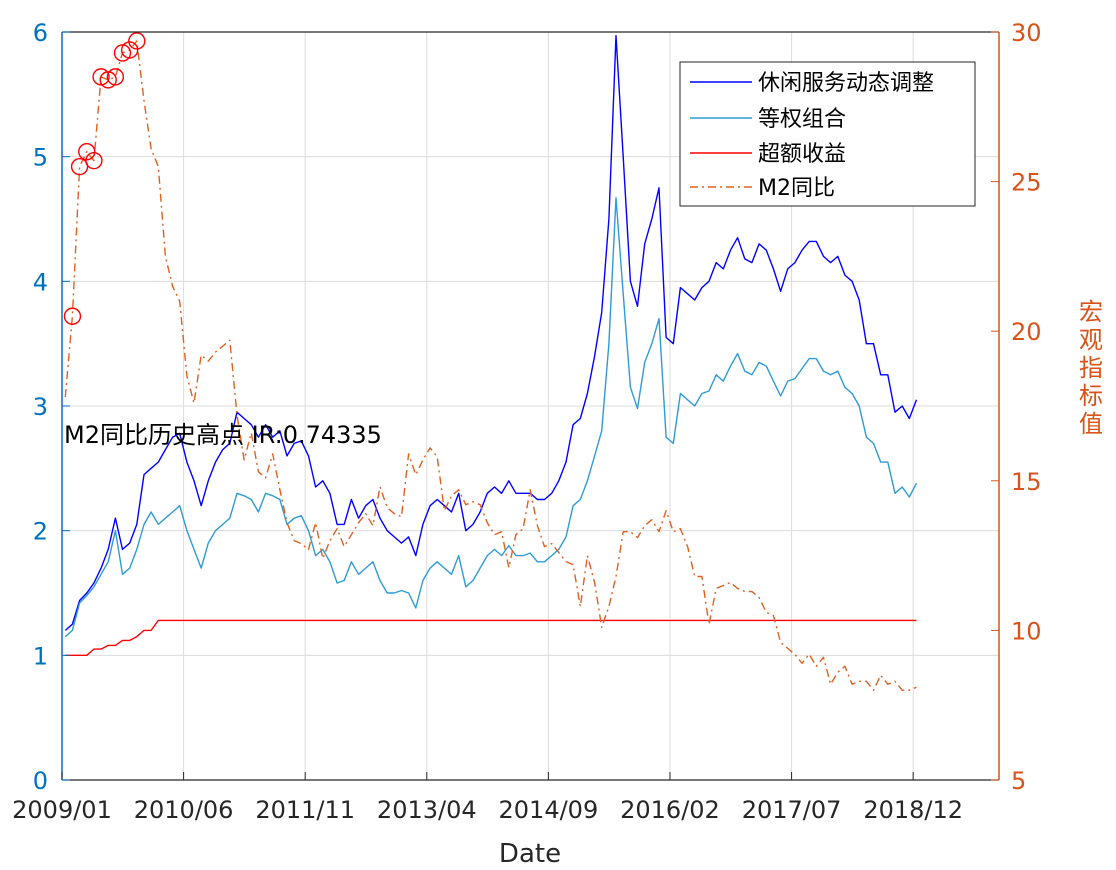 The image size is (1116, 870). I want to click on right-tick-label: 30, so click(1026, 33).